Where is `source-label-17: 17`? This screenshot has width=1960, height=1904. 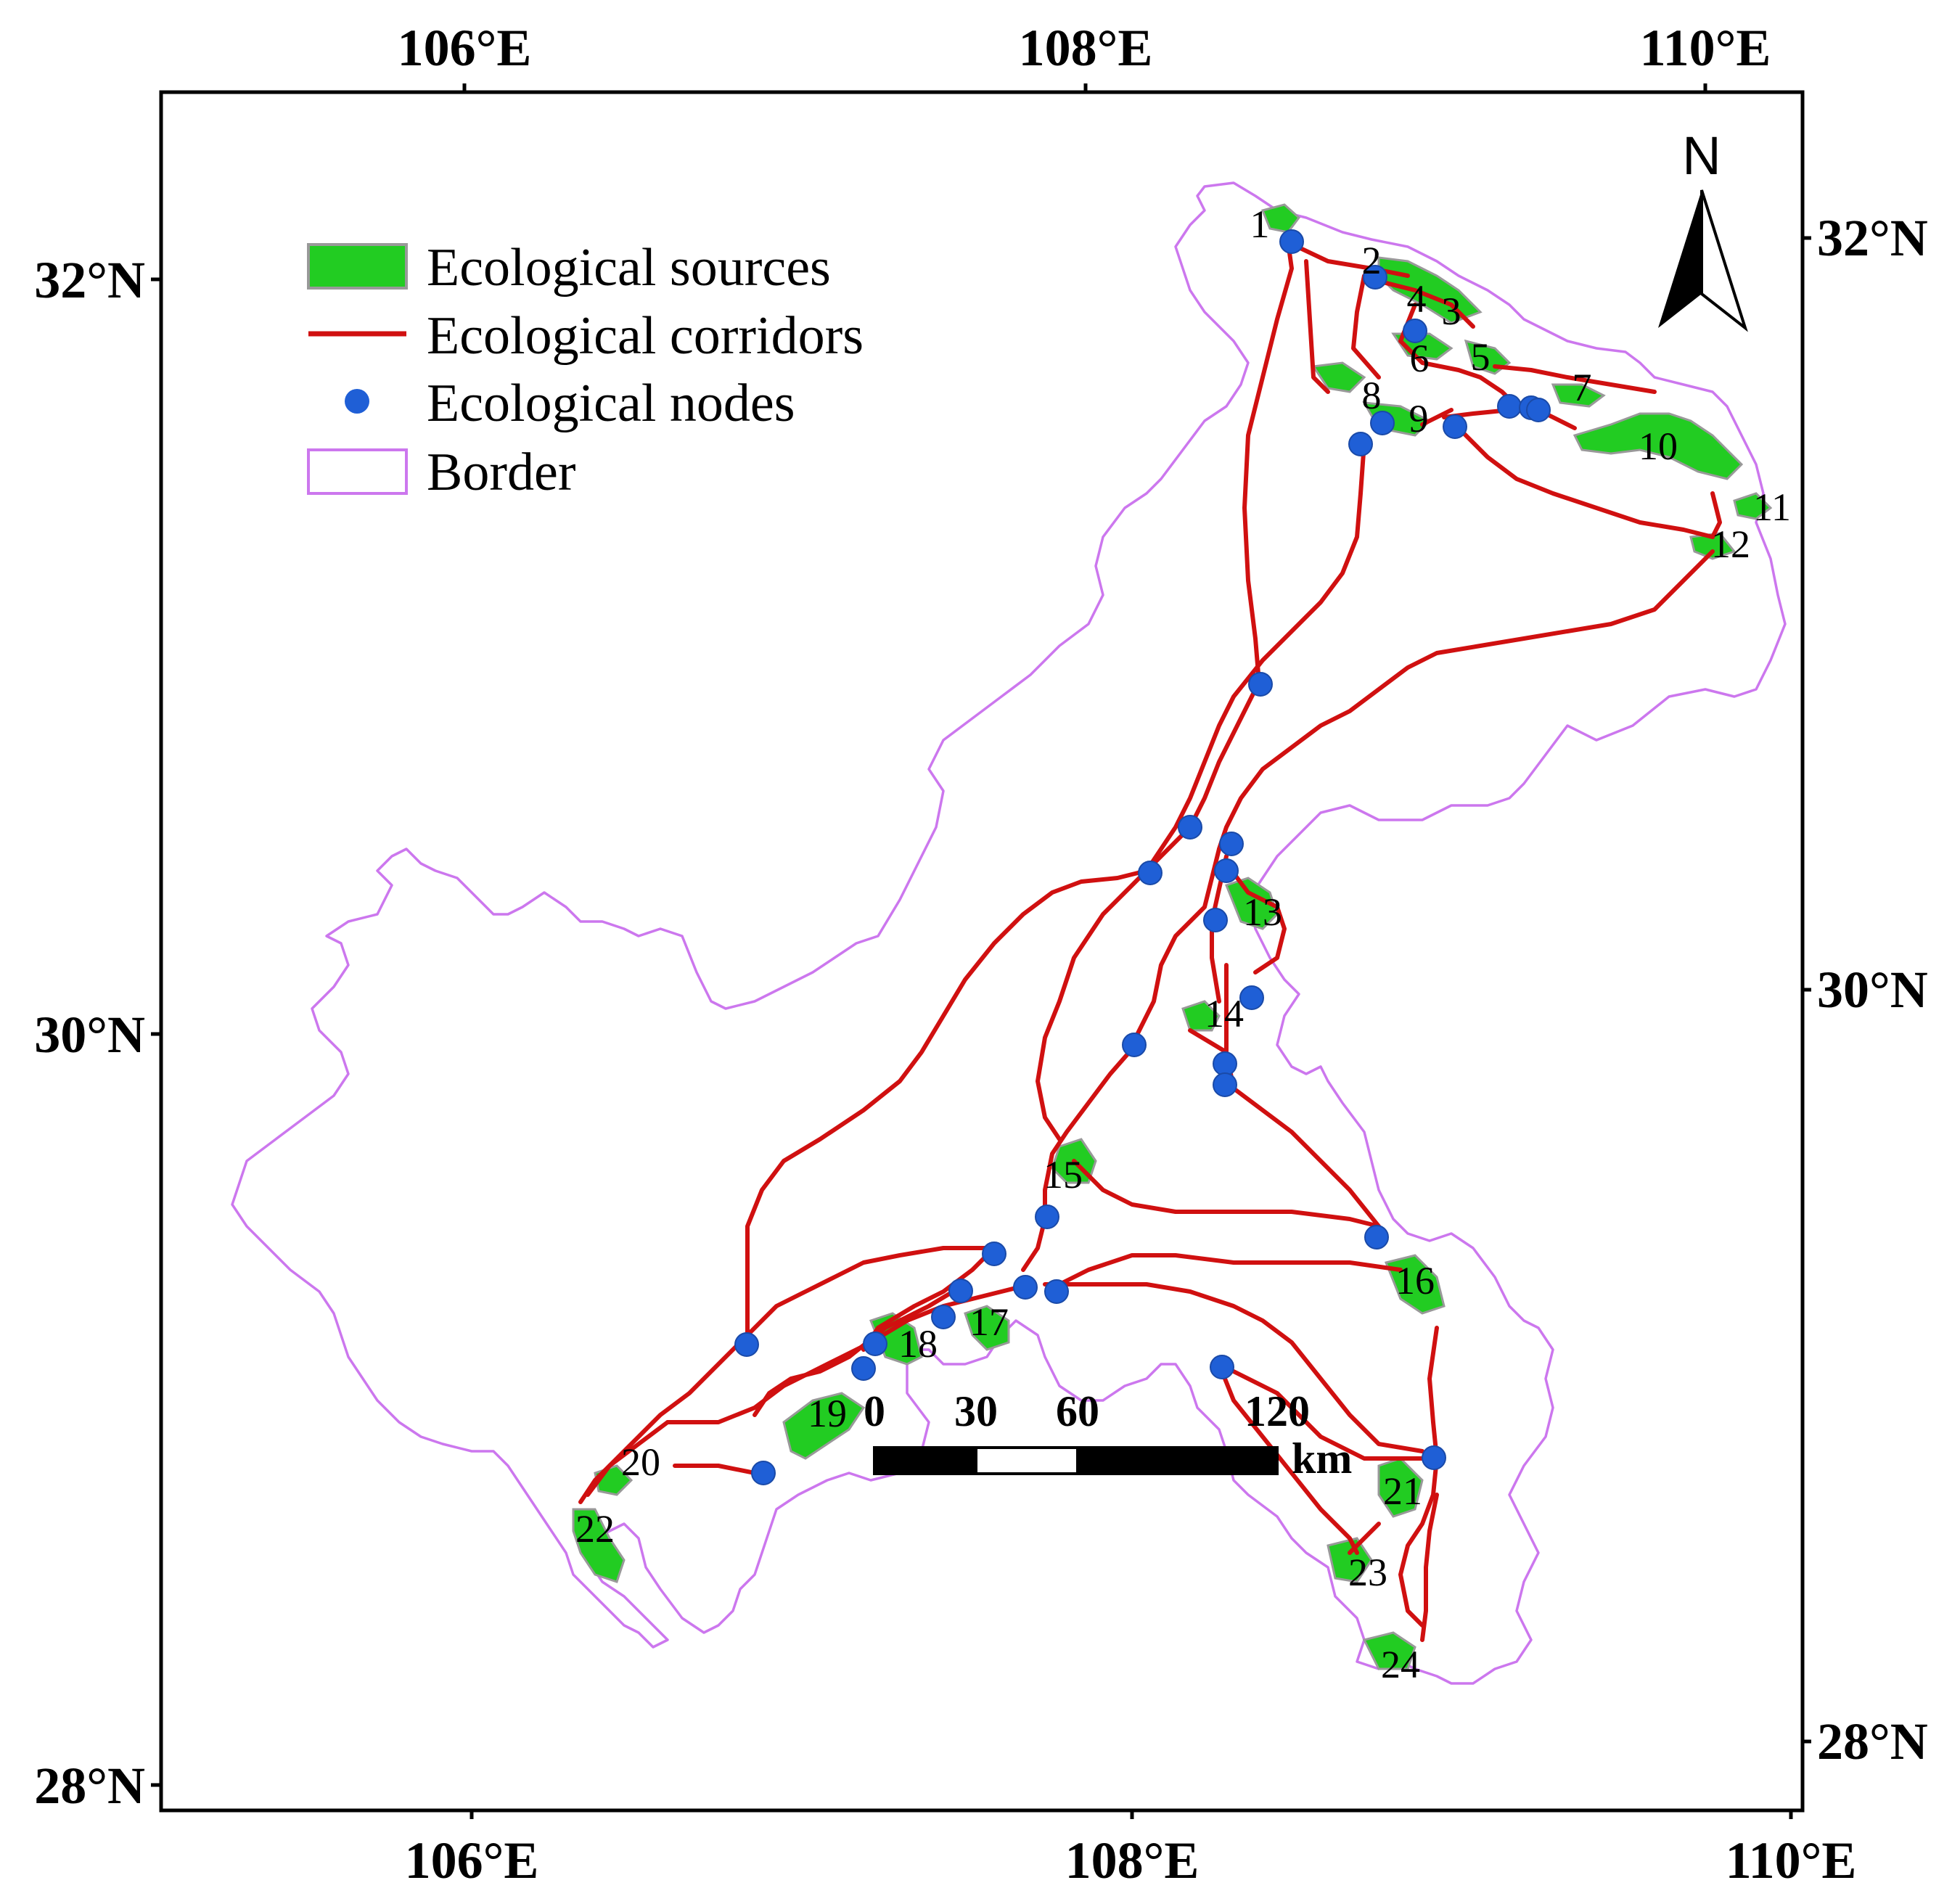 source-label-17: 17 is located at coordinates (989, 1322).